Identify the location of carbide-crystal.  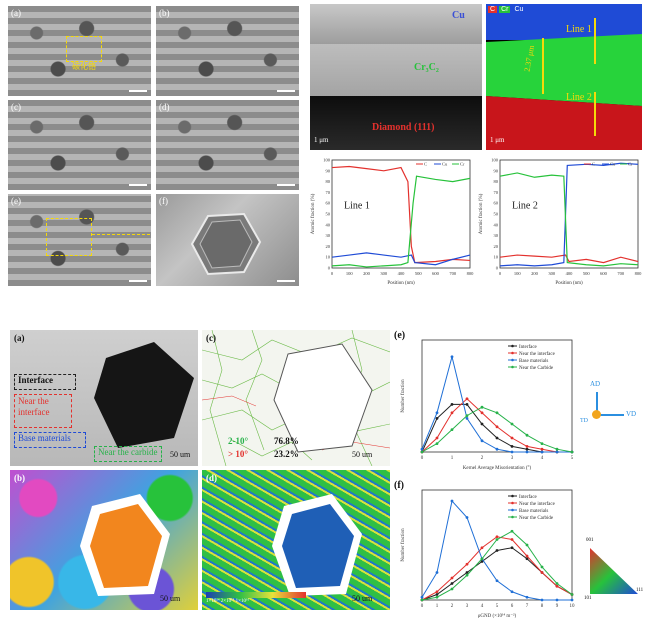
(226, 244).